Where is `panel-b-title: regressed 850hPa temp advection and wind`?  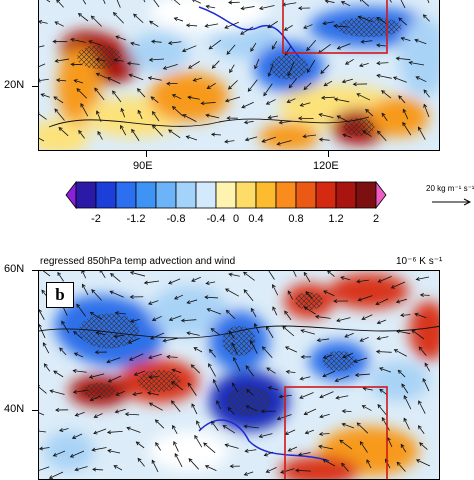
panel-b-title: regressed 850hPa temp advection and wind is located at coordinates (137, 261).